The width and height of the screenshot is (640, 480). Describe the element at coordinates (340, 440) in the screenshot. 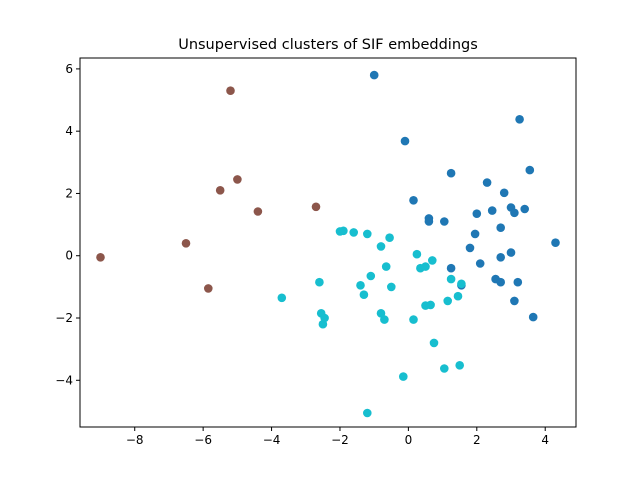

I see `x-tick-label: −2` at that location.